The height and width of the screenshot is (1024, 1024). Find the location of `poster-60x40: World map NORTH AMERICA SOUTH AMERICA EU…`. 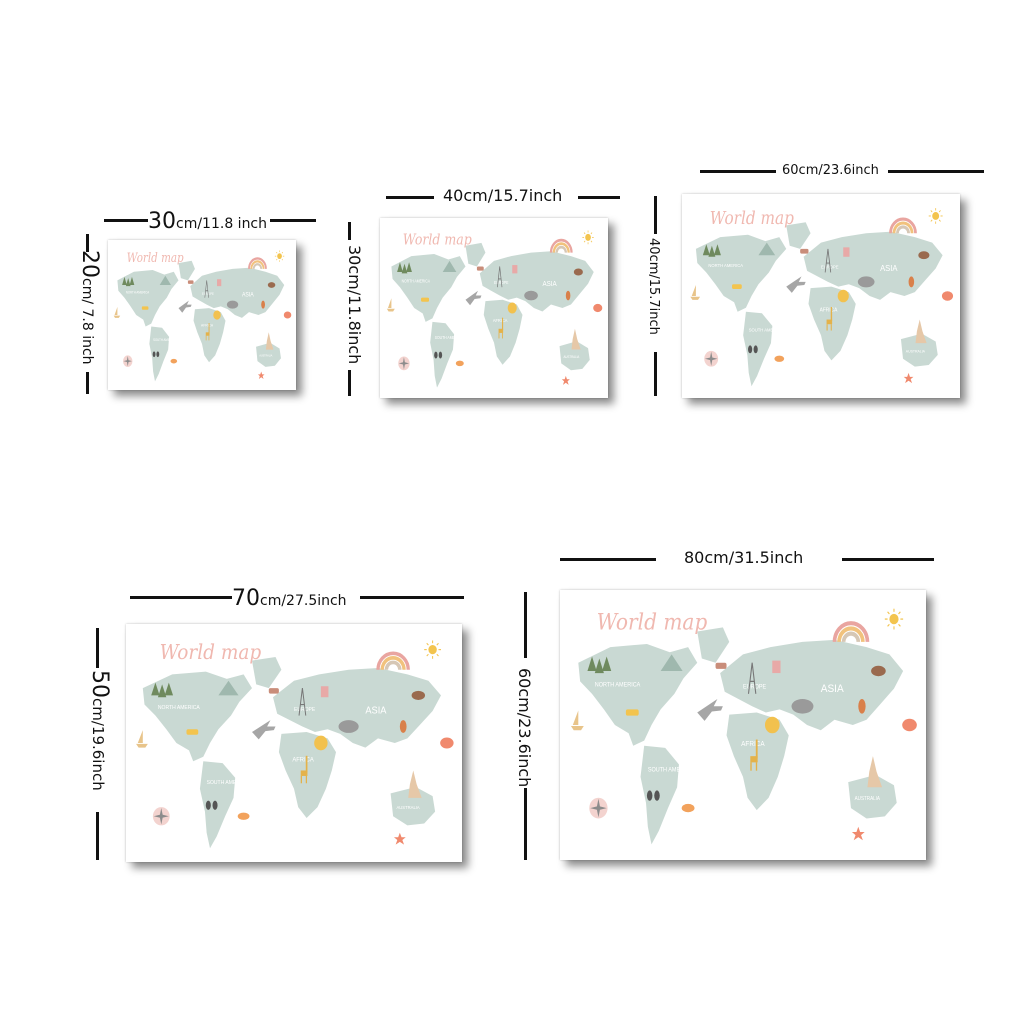

poster-60x40: World map NORTH AMERICA SOUTH AMERICA EU… is located at coordinates (821, 296).